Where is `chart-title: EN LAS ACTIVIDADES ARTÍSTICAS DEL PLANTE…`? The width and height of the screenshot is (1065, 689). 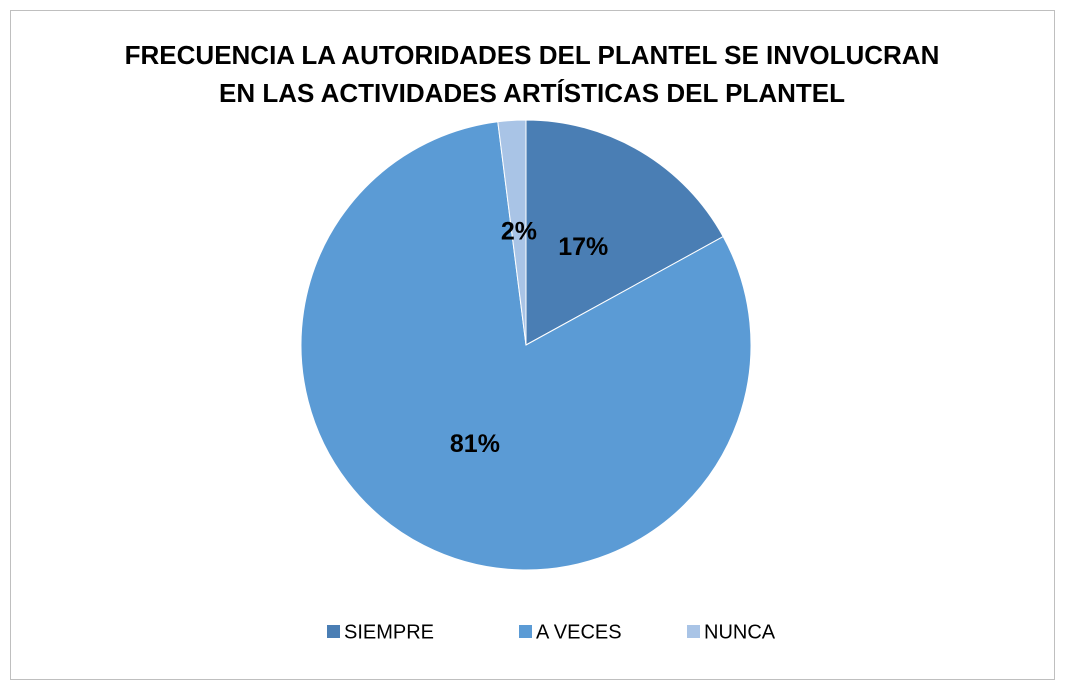 chart-title: EN LAS ACTIVIDADES ARTÍSTICAS DEL PLANTE… is located at coordinates (532, 93).